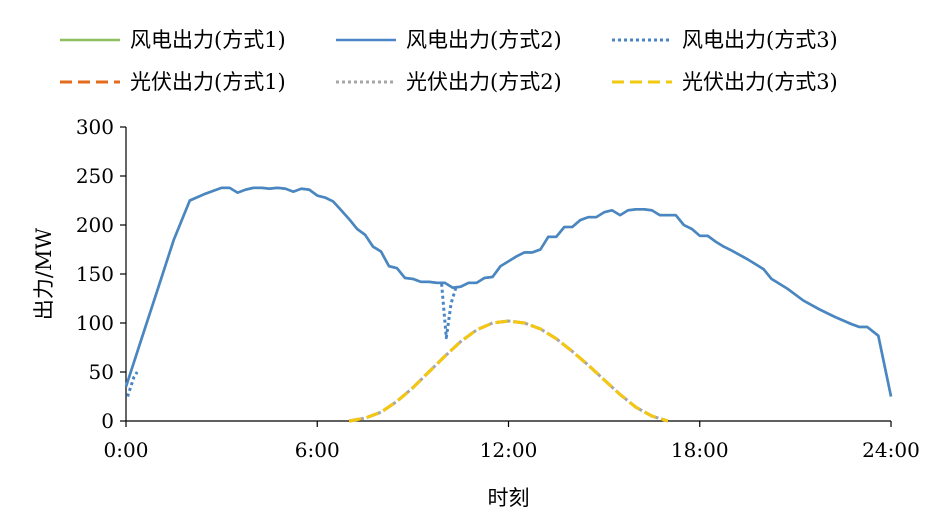  What do you see at coordinates (484, 82) in the screenshot?
I see `legend-label: 光伏出力(方式2)` at bounding box center [484, 82].